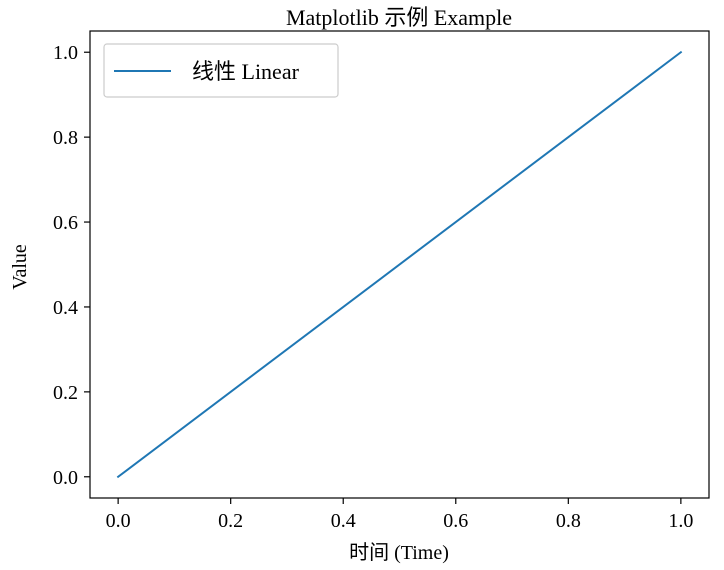 This screenshot has width=724, height=570. What do you see at coordinates (399, 515) in the screenshot?
I see `x-axis-ticks: 0.0 0.2 0.4 0.6 0.8 1.0` at bounding box center [399, 515].